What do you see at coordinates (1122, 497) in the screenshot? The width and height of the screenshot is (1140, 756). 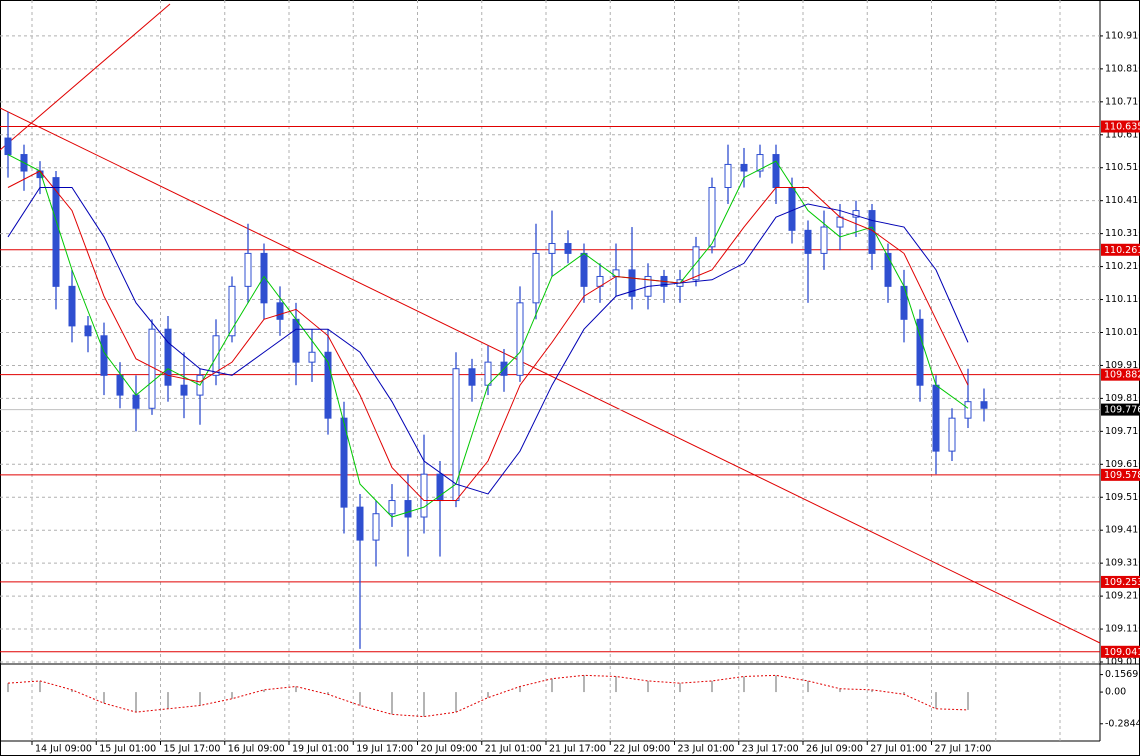 I see `y-tick-label: 109.510` at bounding box center [1122, 497].